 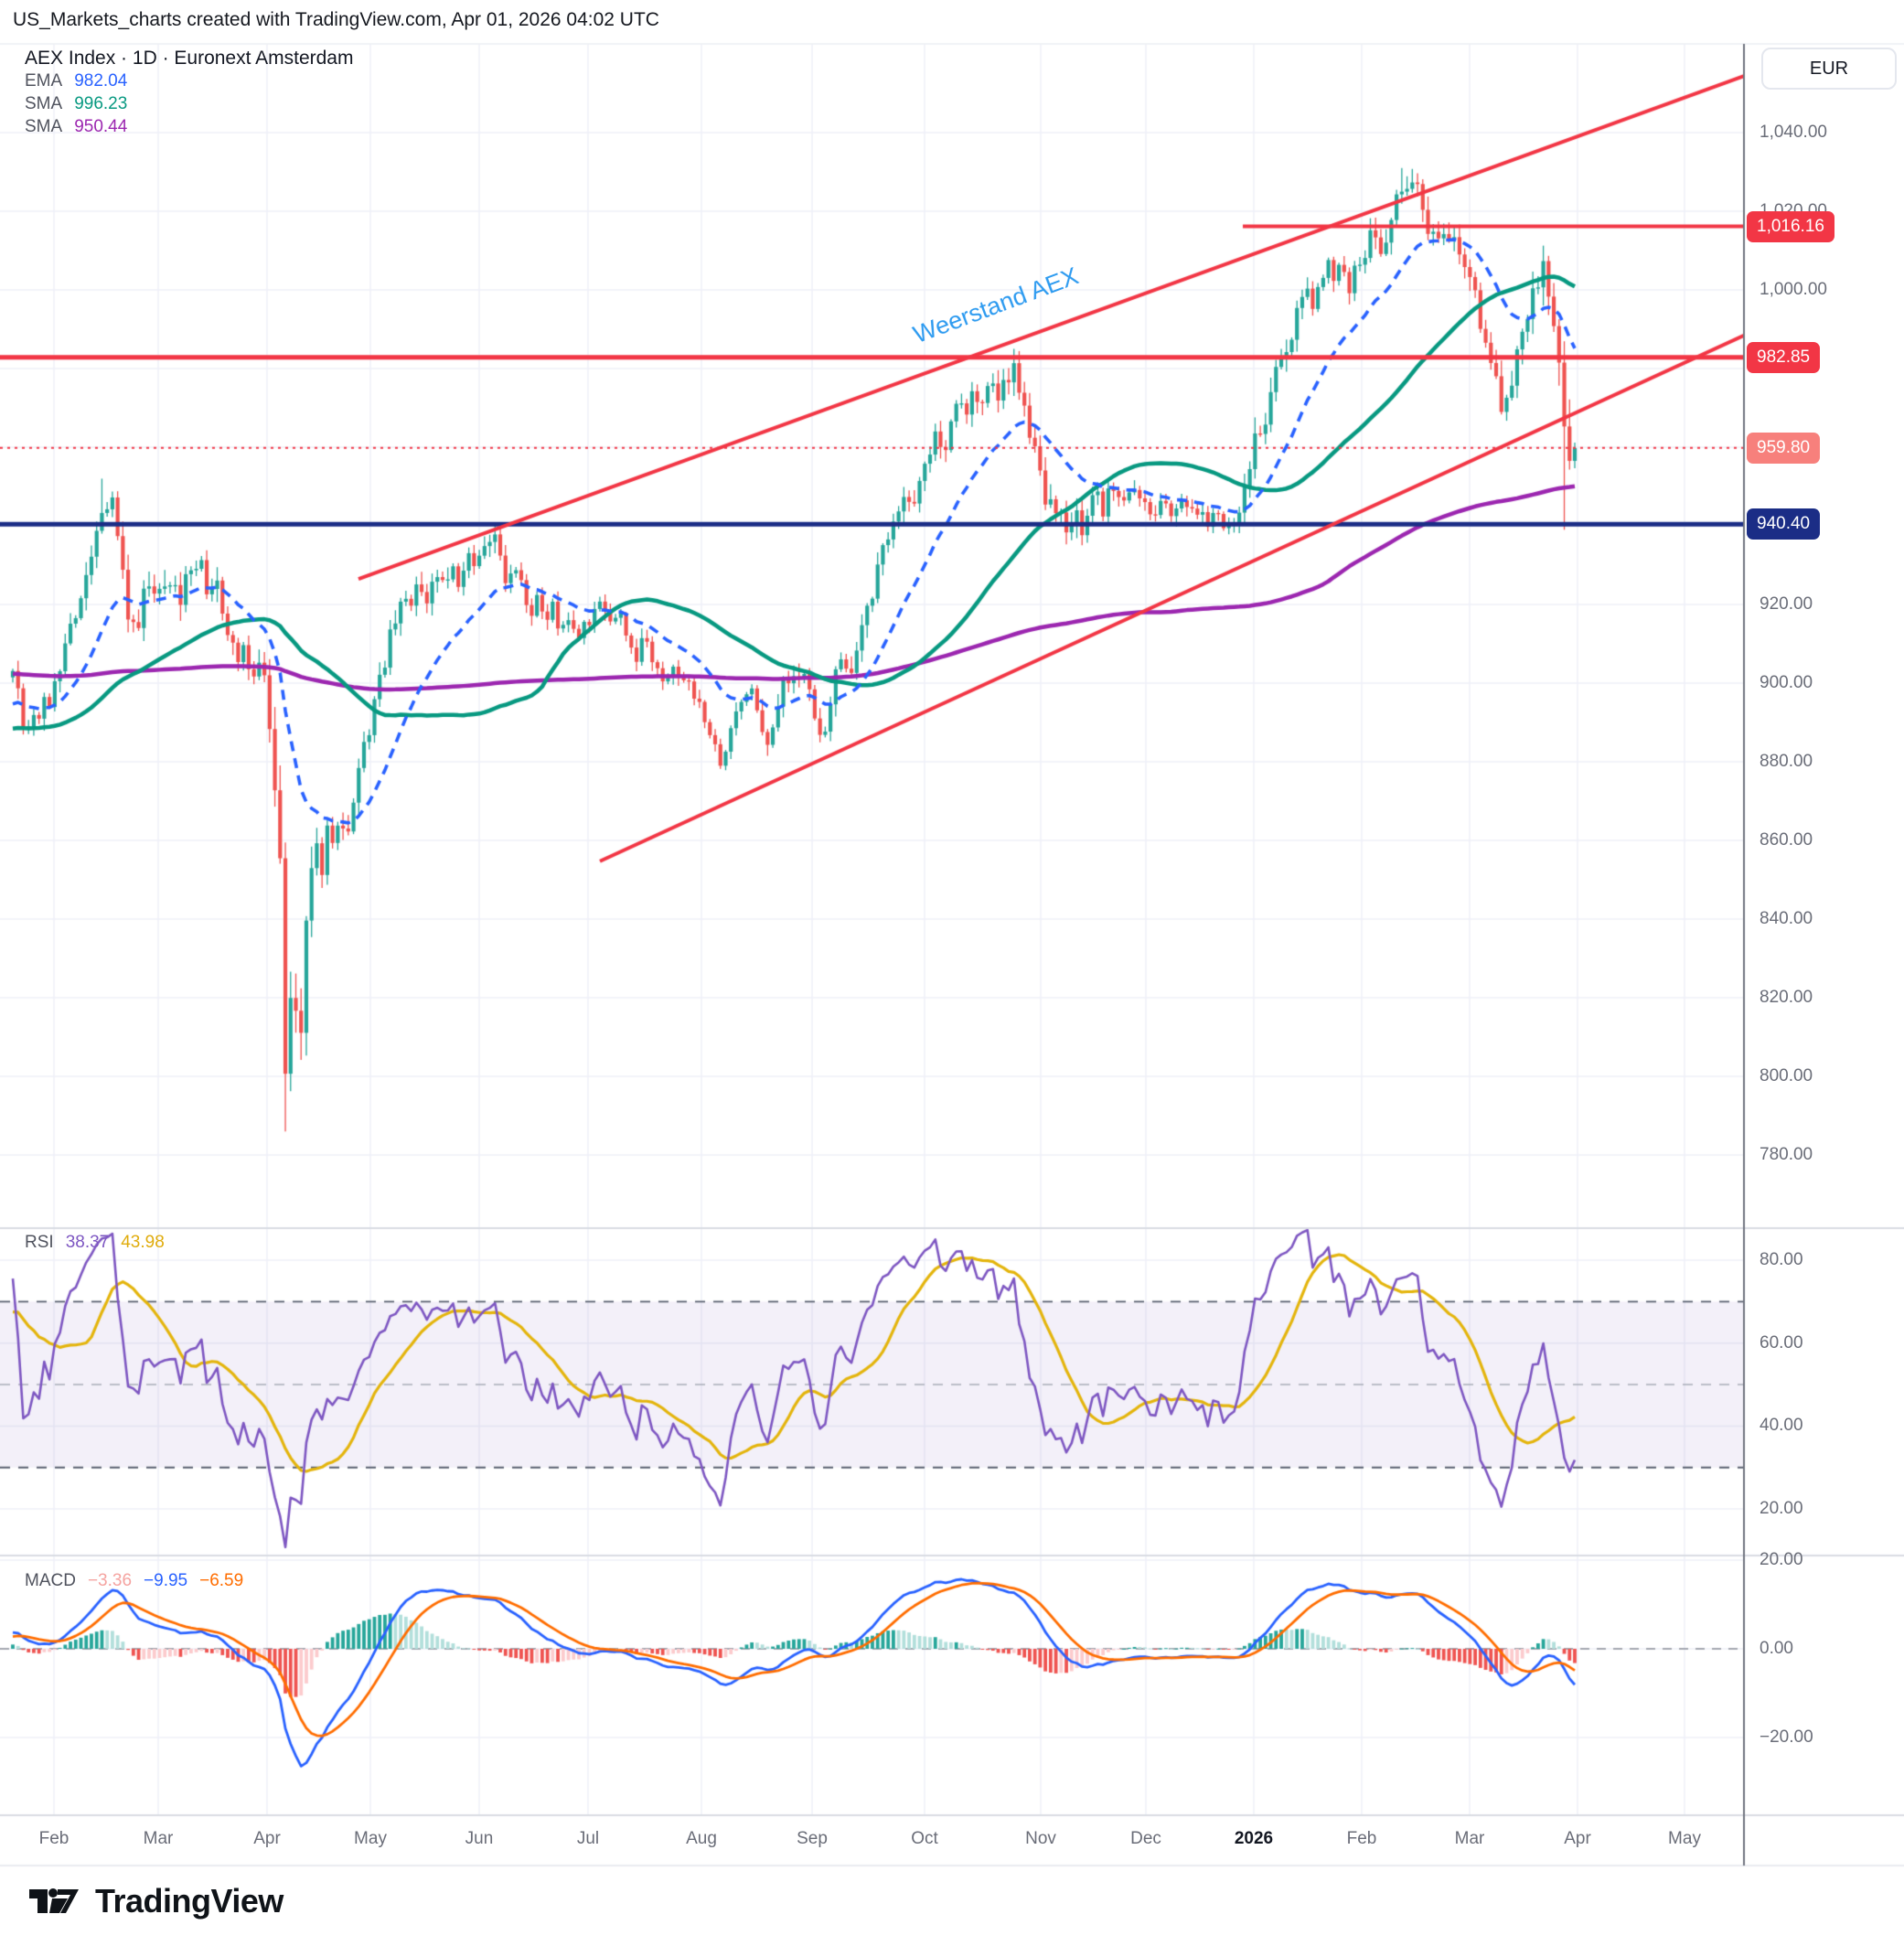 I want to click on symbol-title: AEX Index · 1D · Euronext Amsterdam, so click(x=189, y=58).